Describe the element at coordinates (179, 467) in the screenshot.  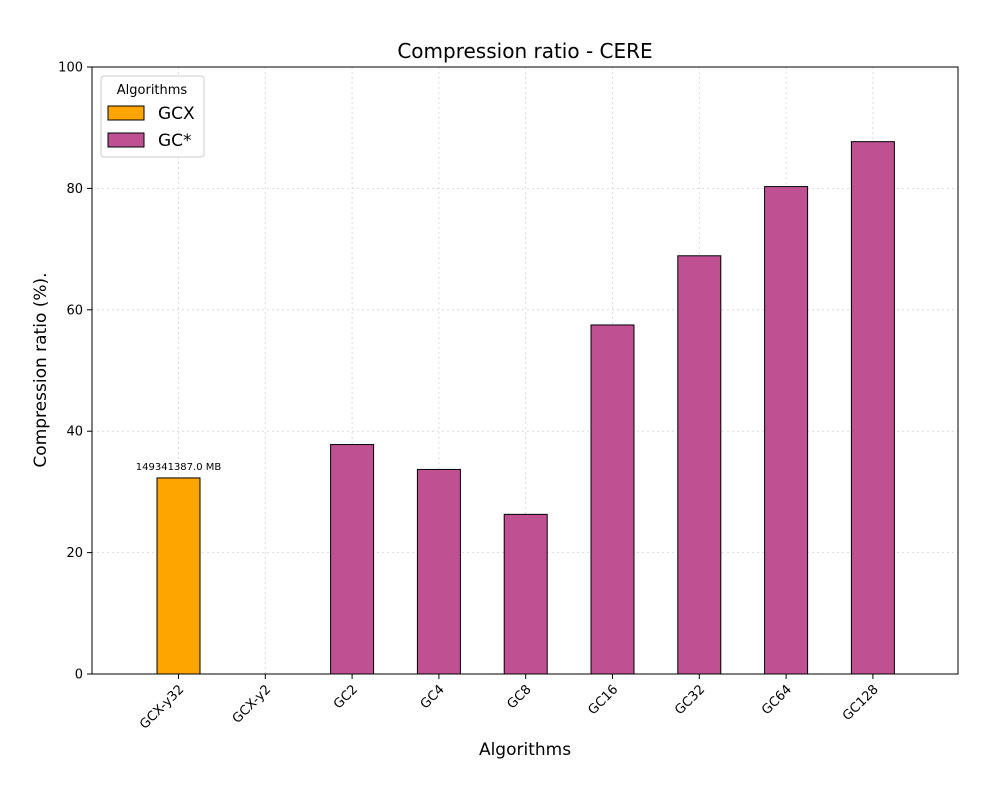
I see `bar-data-label: 149341387.0 MB` at that location.